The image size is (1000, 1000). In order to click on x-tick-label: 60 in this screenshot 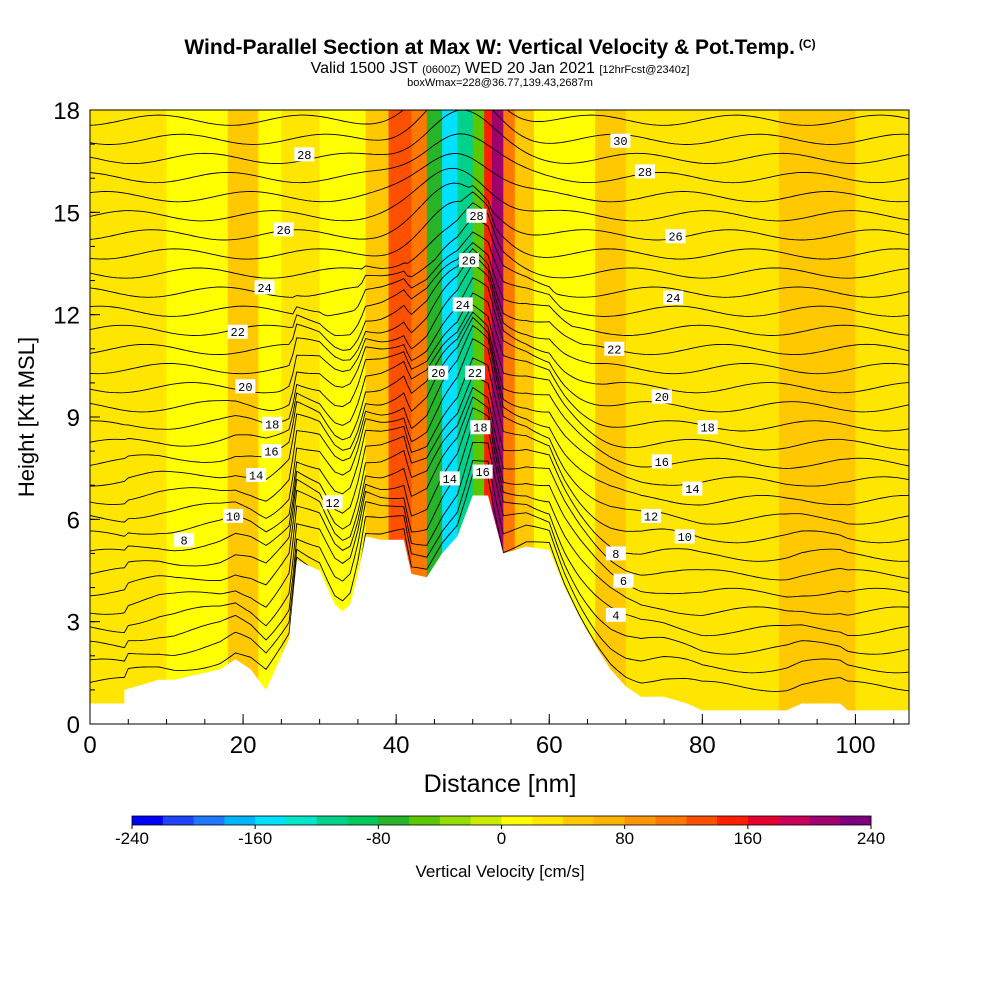, I will do `click(549, 745)`.